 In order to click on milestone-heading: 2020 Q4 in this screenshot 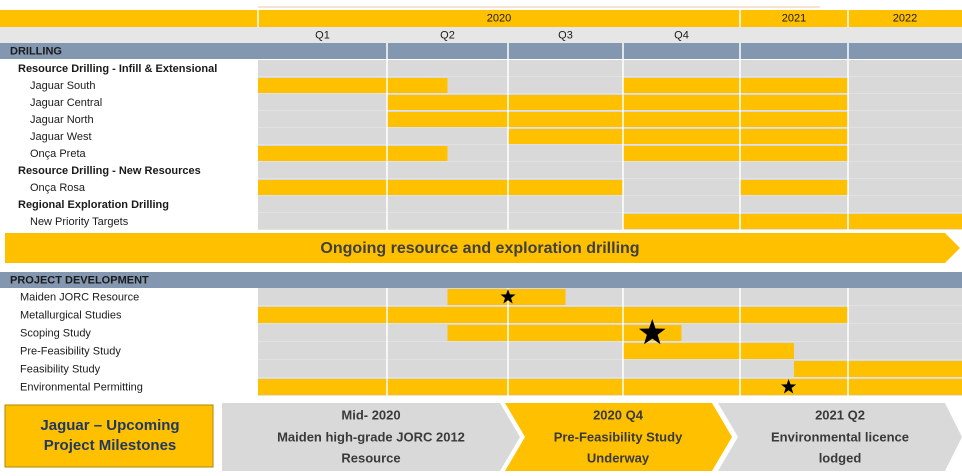, I will do `click(618, 414)`.